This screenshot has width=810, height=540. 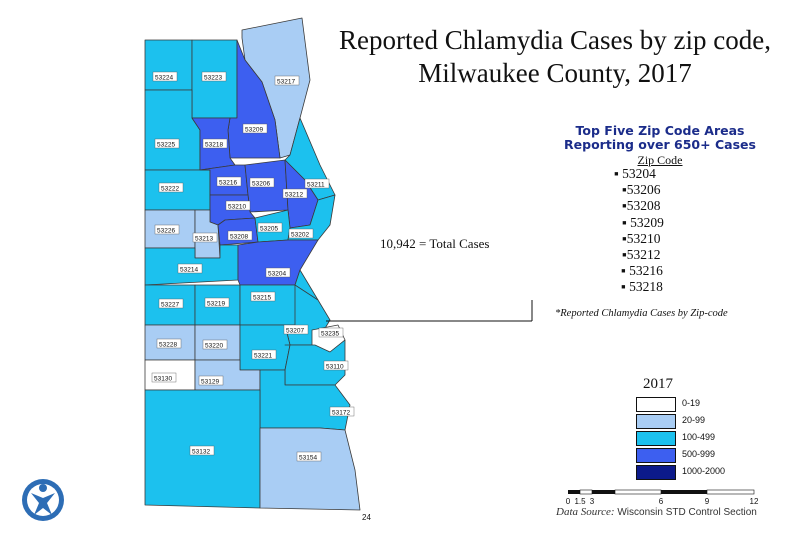 What do you see at coordinates (641, 255) in the screenshot?
I see `top-zip-item: ▪53212` at bounding box center [641, 255].